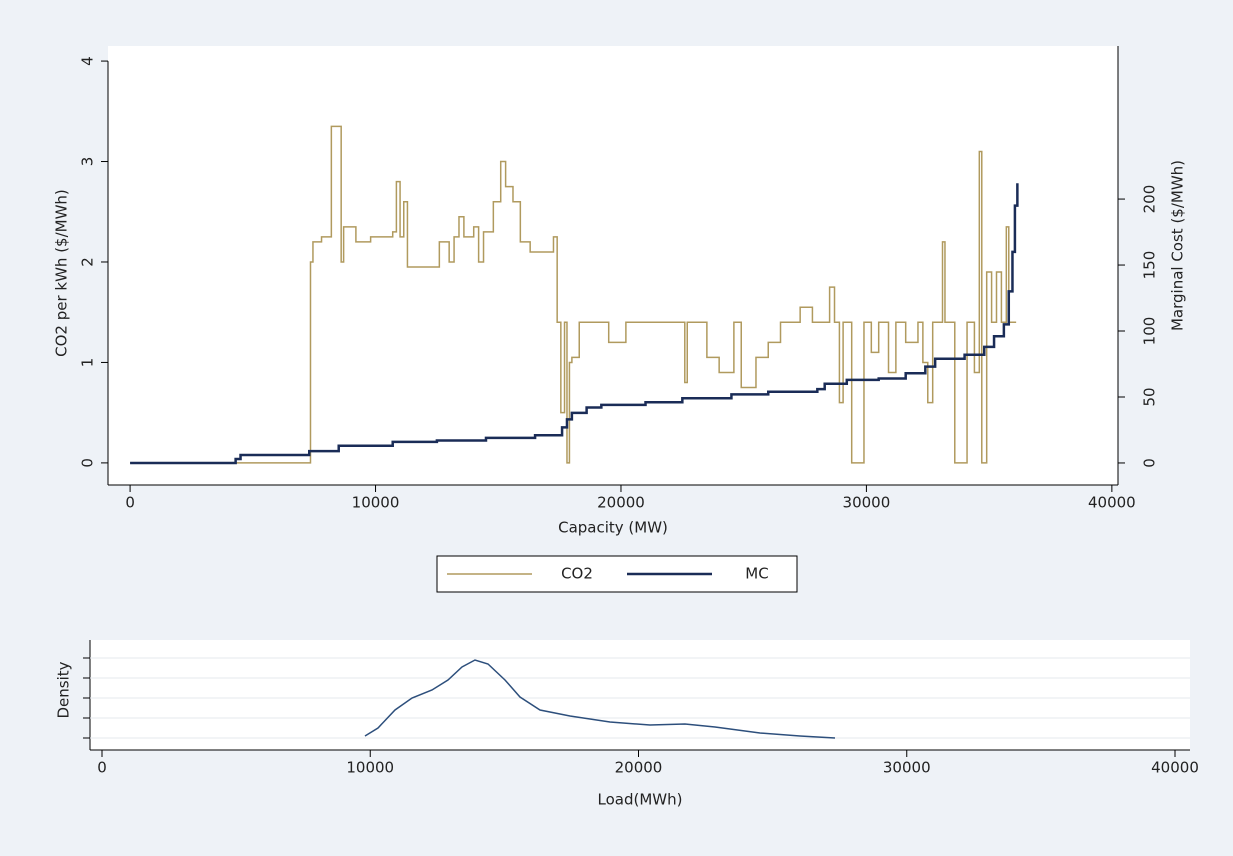 This screenshot has width=1233, height=856. I want to click on y-tick-label: 4, so click(88, 61).